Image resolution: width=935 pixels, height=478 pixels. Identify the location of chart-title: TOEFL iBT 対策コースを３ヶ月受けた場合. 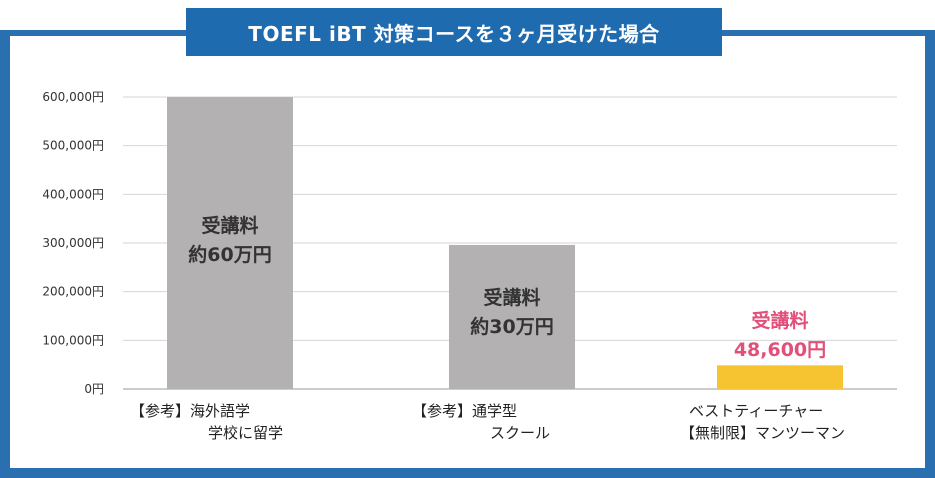
(454, 32).